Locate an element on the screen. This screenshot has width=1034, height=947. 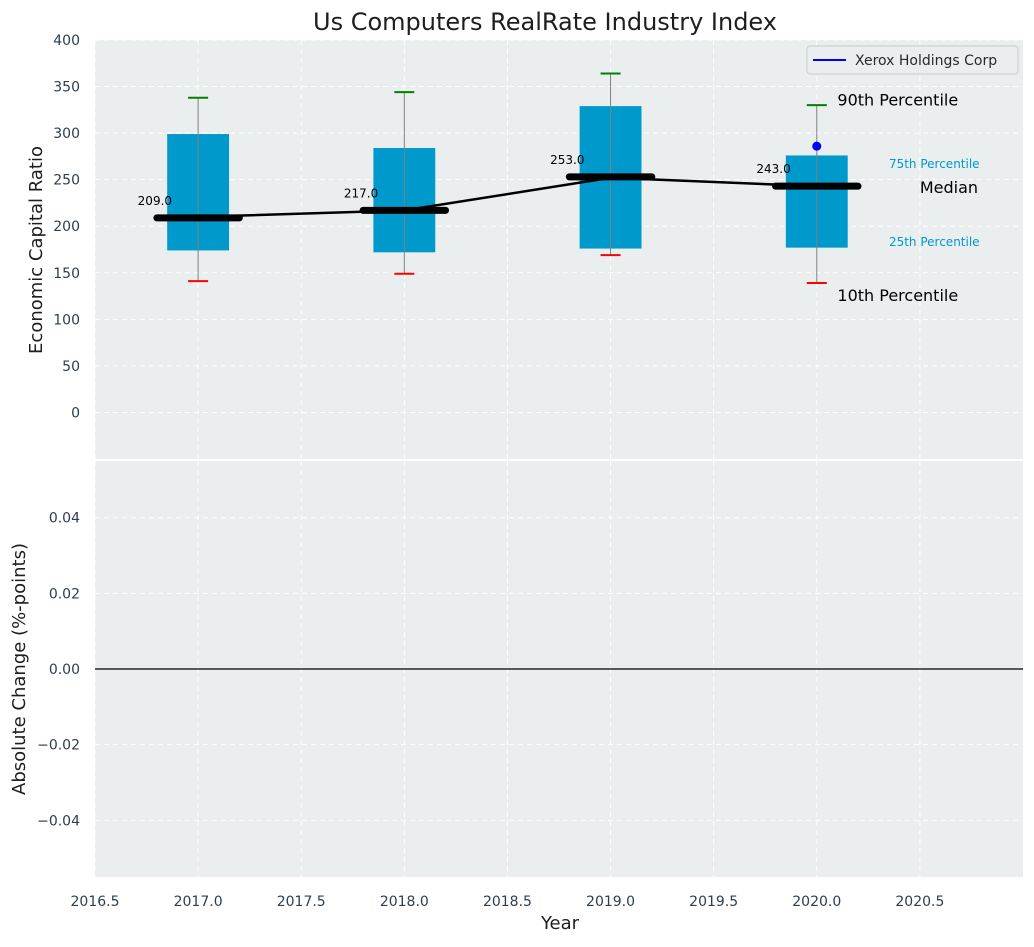
chart-title: Us Computers RealRate Industry Index is located at coordinates (545, 22).